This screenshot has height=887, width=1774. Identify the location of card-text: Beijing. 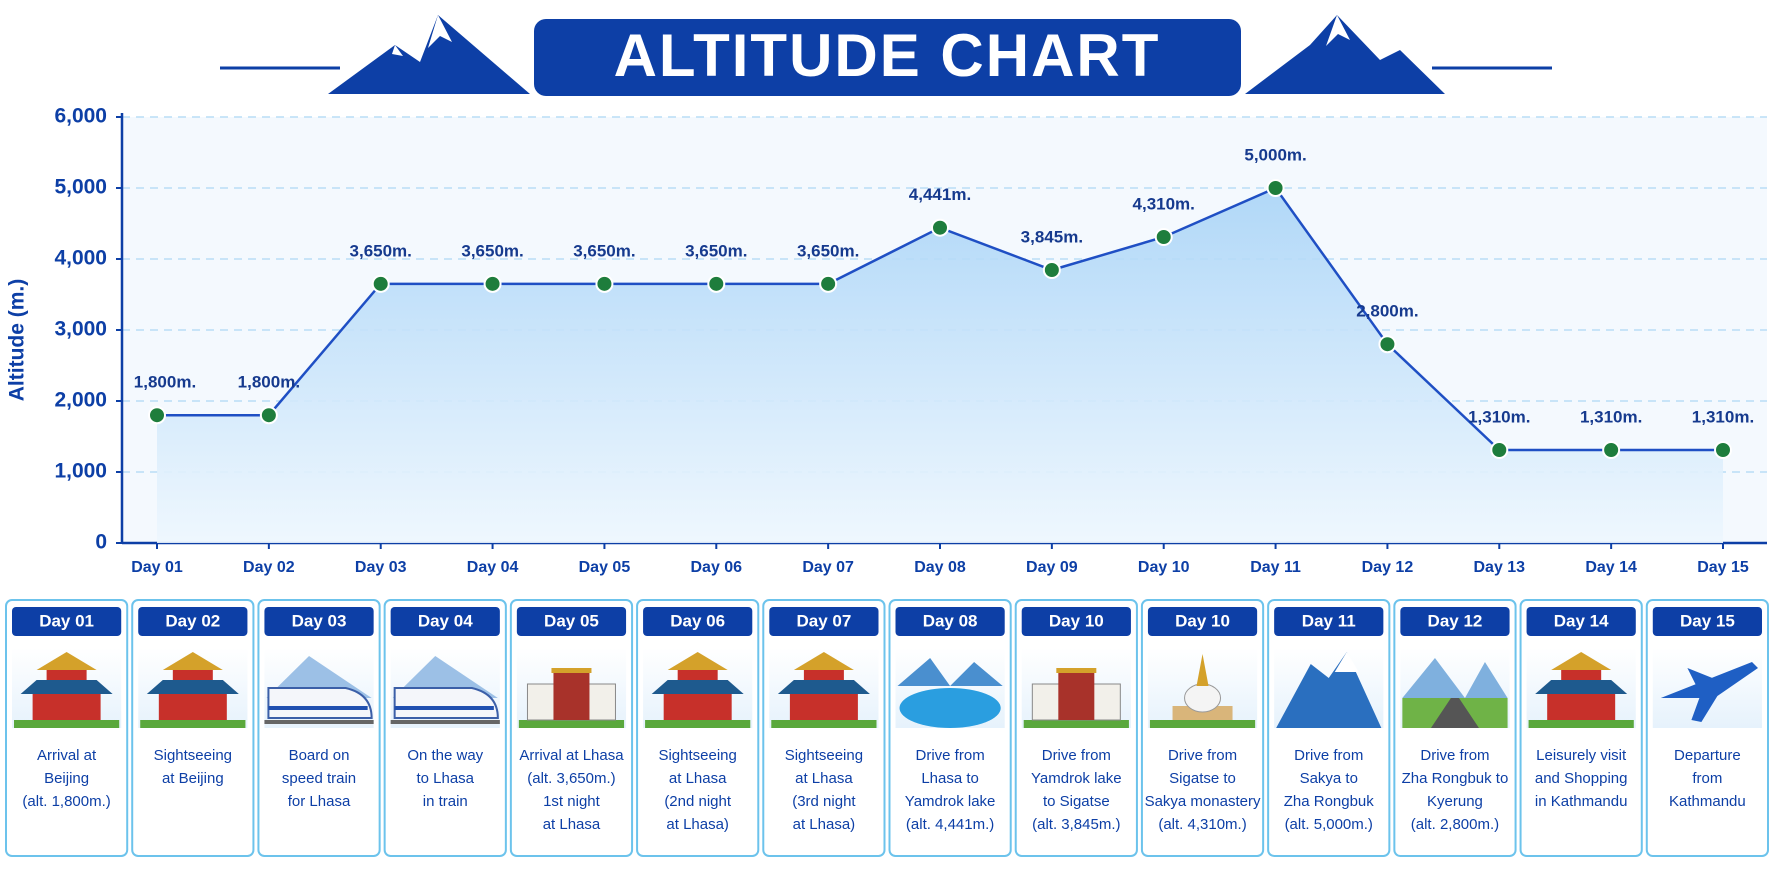
(66, 778).